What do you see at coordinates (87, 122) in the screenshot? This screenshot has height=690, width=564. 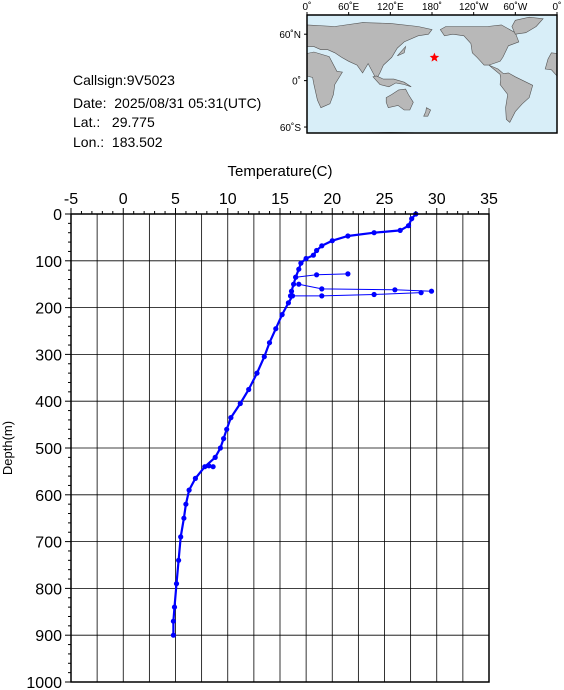 I see `lat-label: Lat.:` at bounding box center [87, 122].